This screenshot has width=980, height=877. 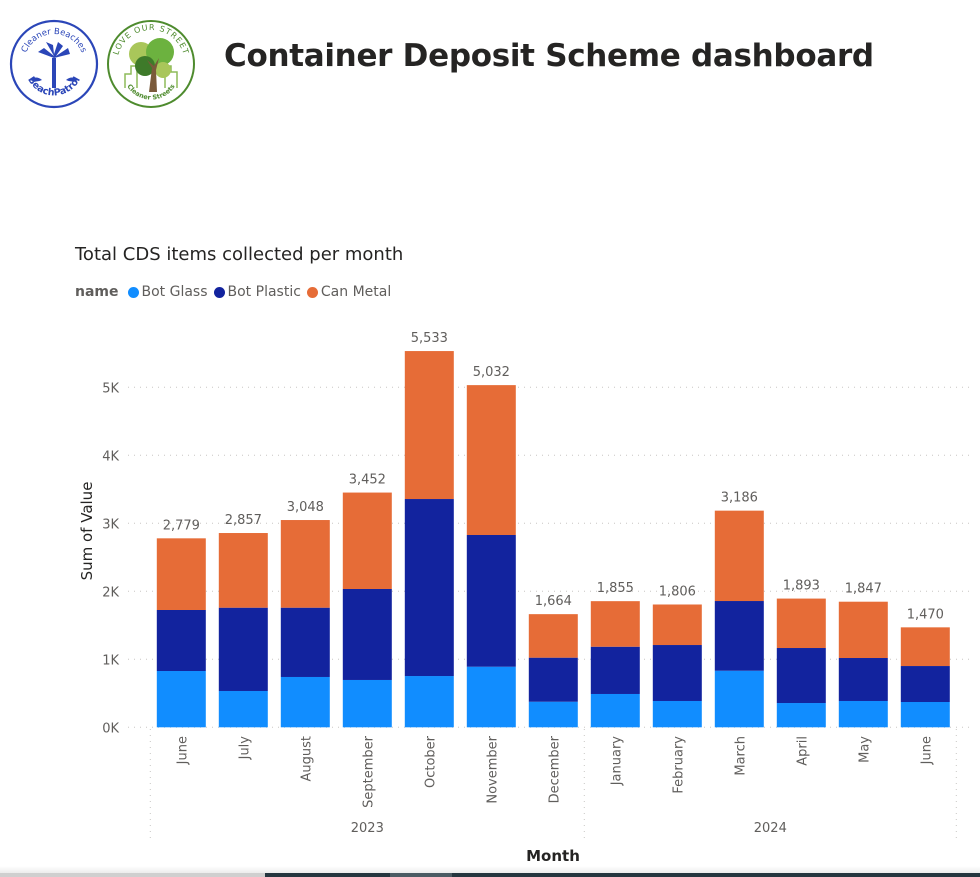 What do you see at coordinates (740, 756) in the screenshot?
I see `x-tick-label: March` at bounding box center [740, 756].